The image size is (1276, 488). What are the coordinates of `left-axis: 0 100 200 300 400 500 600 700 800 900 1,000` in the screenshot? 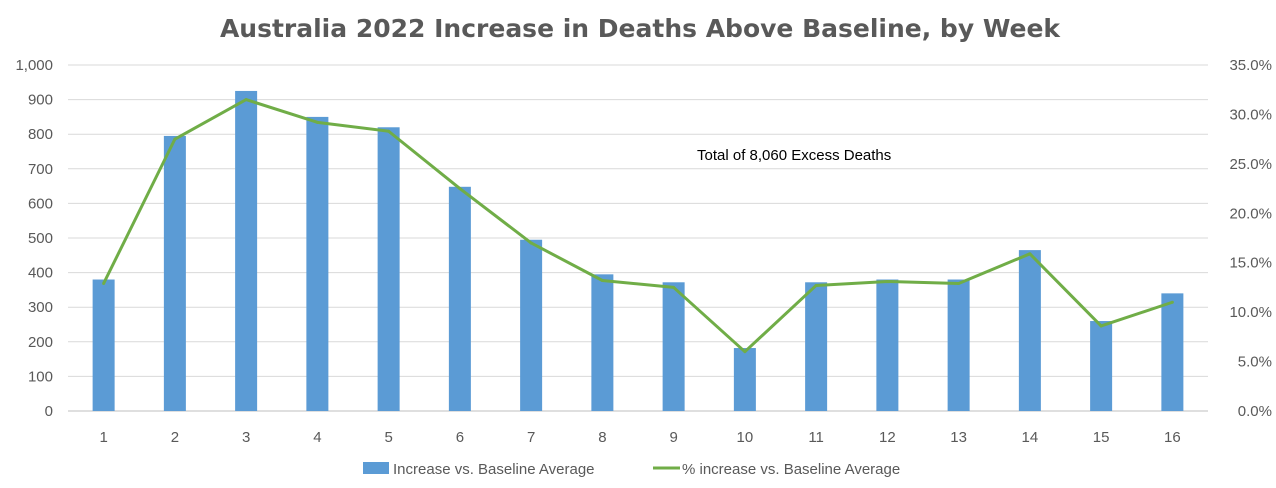 It's located at (34, 238).